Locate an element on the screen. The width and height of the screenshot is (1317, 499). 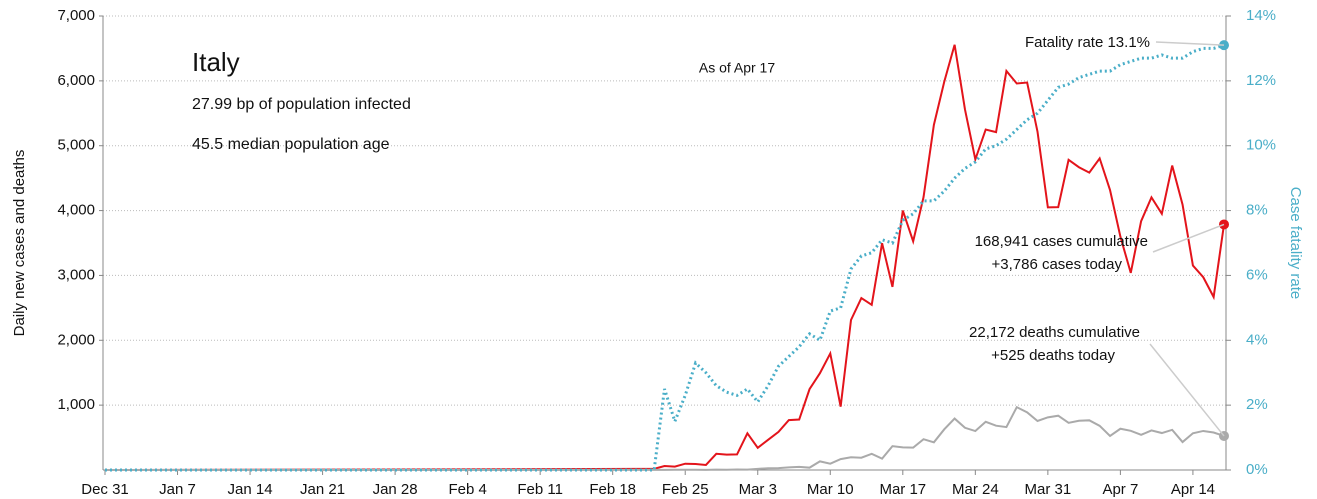
y-tick-label: 7,000 is located at coordinates (76, 15).